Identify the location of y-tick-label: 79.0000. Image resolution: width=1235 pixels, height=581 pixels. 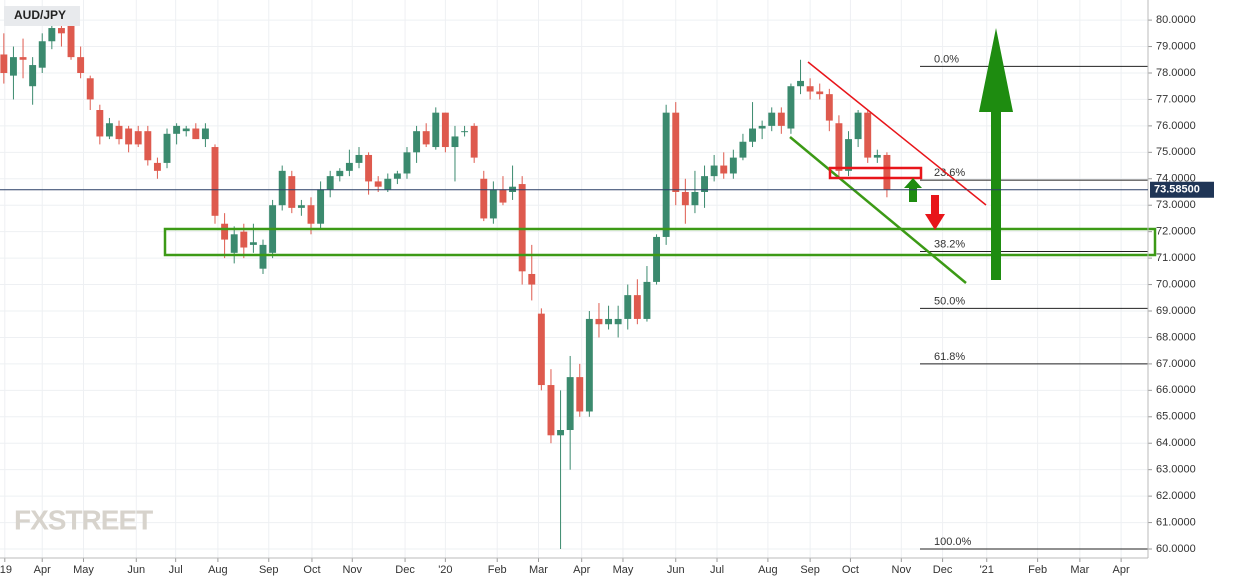
(1176, 46).